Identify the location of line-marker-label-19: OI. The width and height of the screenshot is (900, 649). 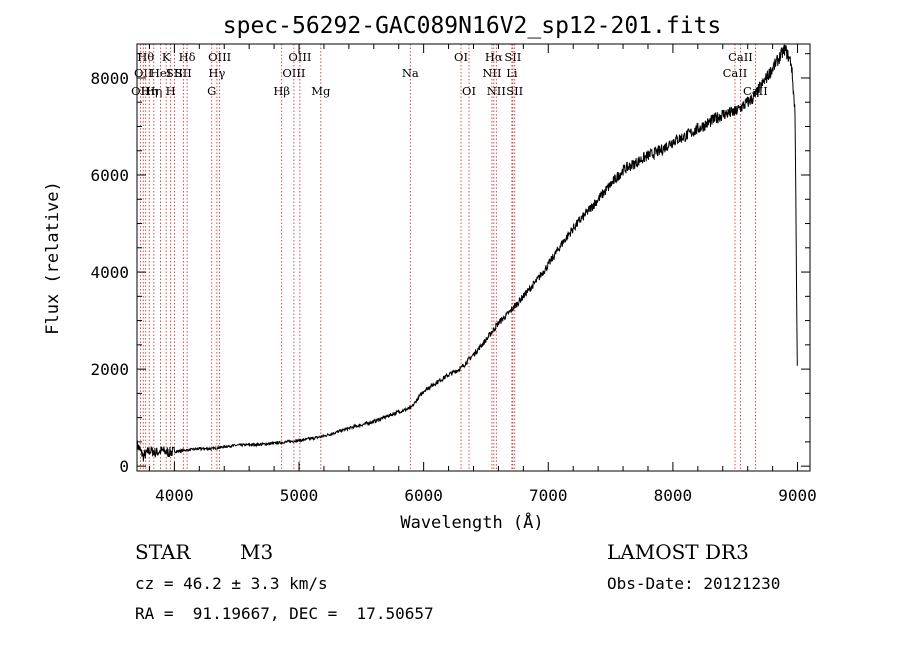
(461, 57).